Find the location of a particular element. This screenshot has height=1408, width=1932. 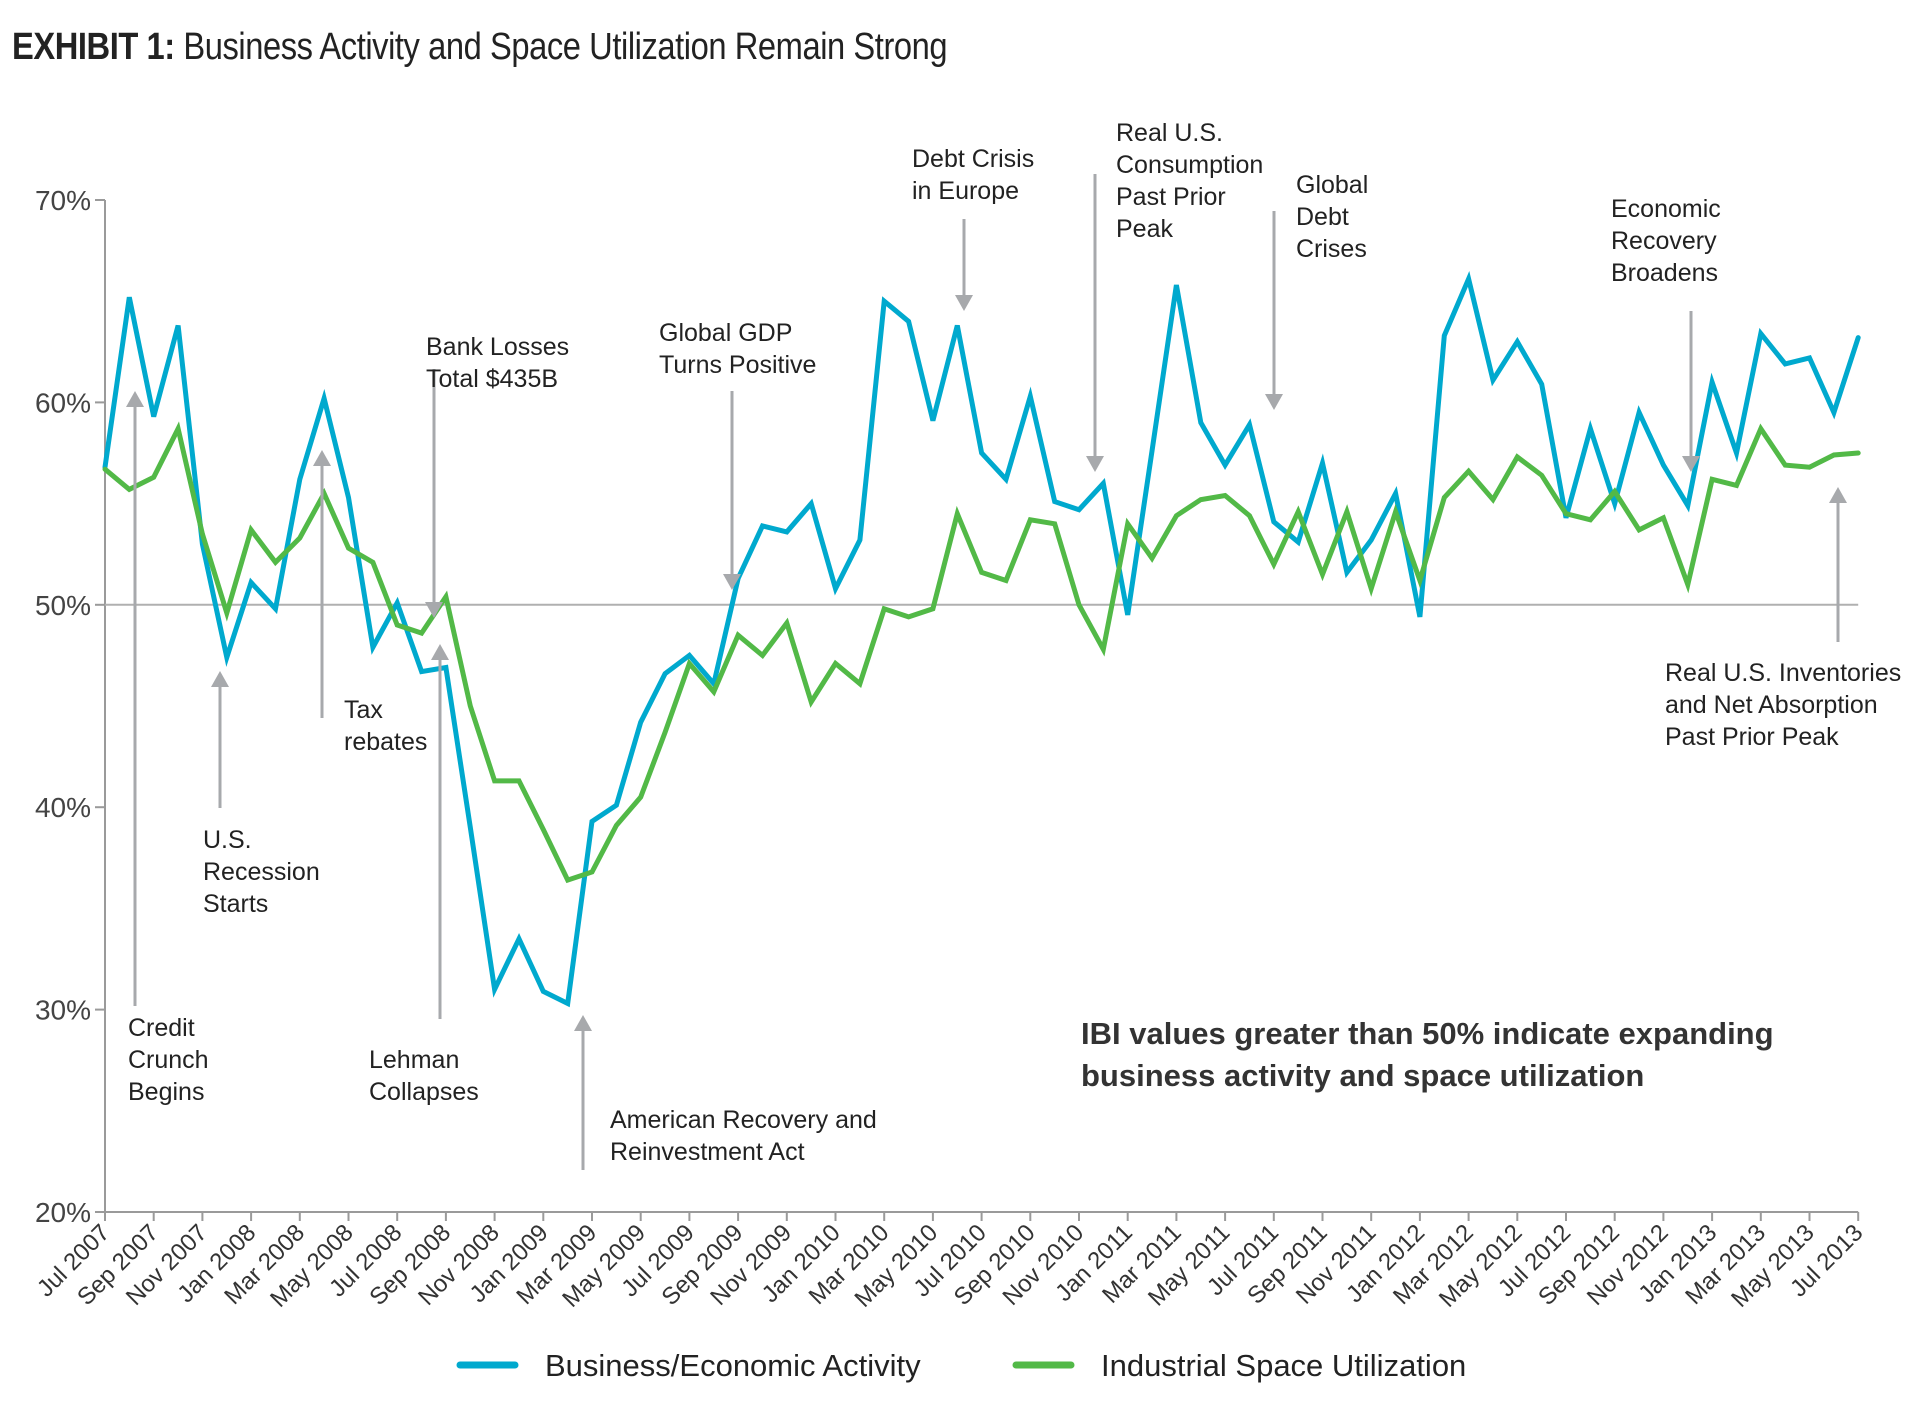

y-tick-label: 70% is located at coordinates (63, 200).